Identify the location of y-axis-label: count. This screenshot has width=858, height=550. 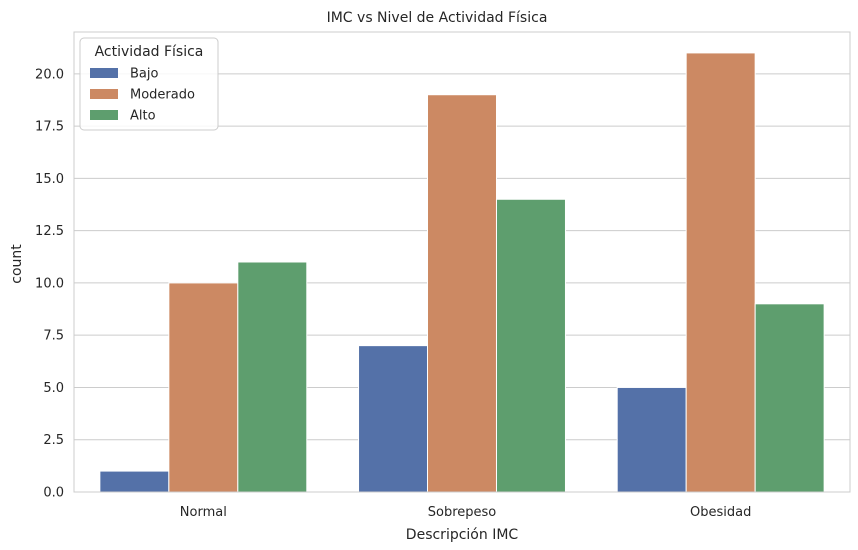
(17, 264).